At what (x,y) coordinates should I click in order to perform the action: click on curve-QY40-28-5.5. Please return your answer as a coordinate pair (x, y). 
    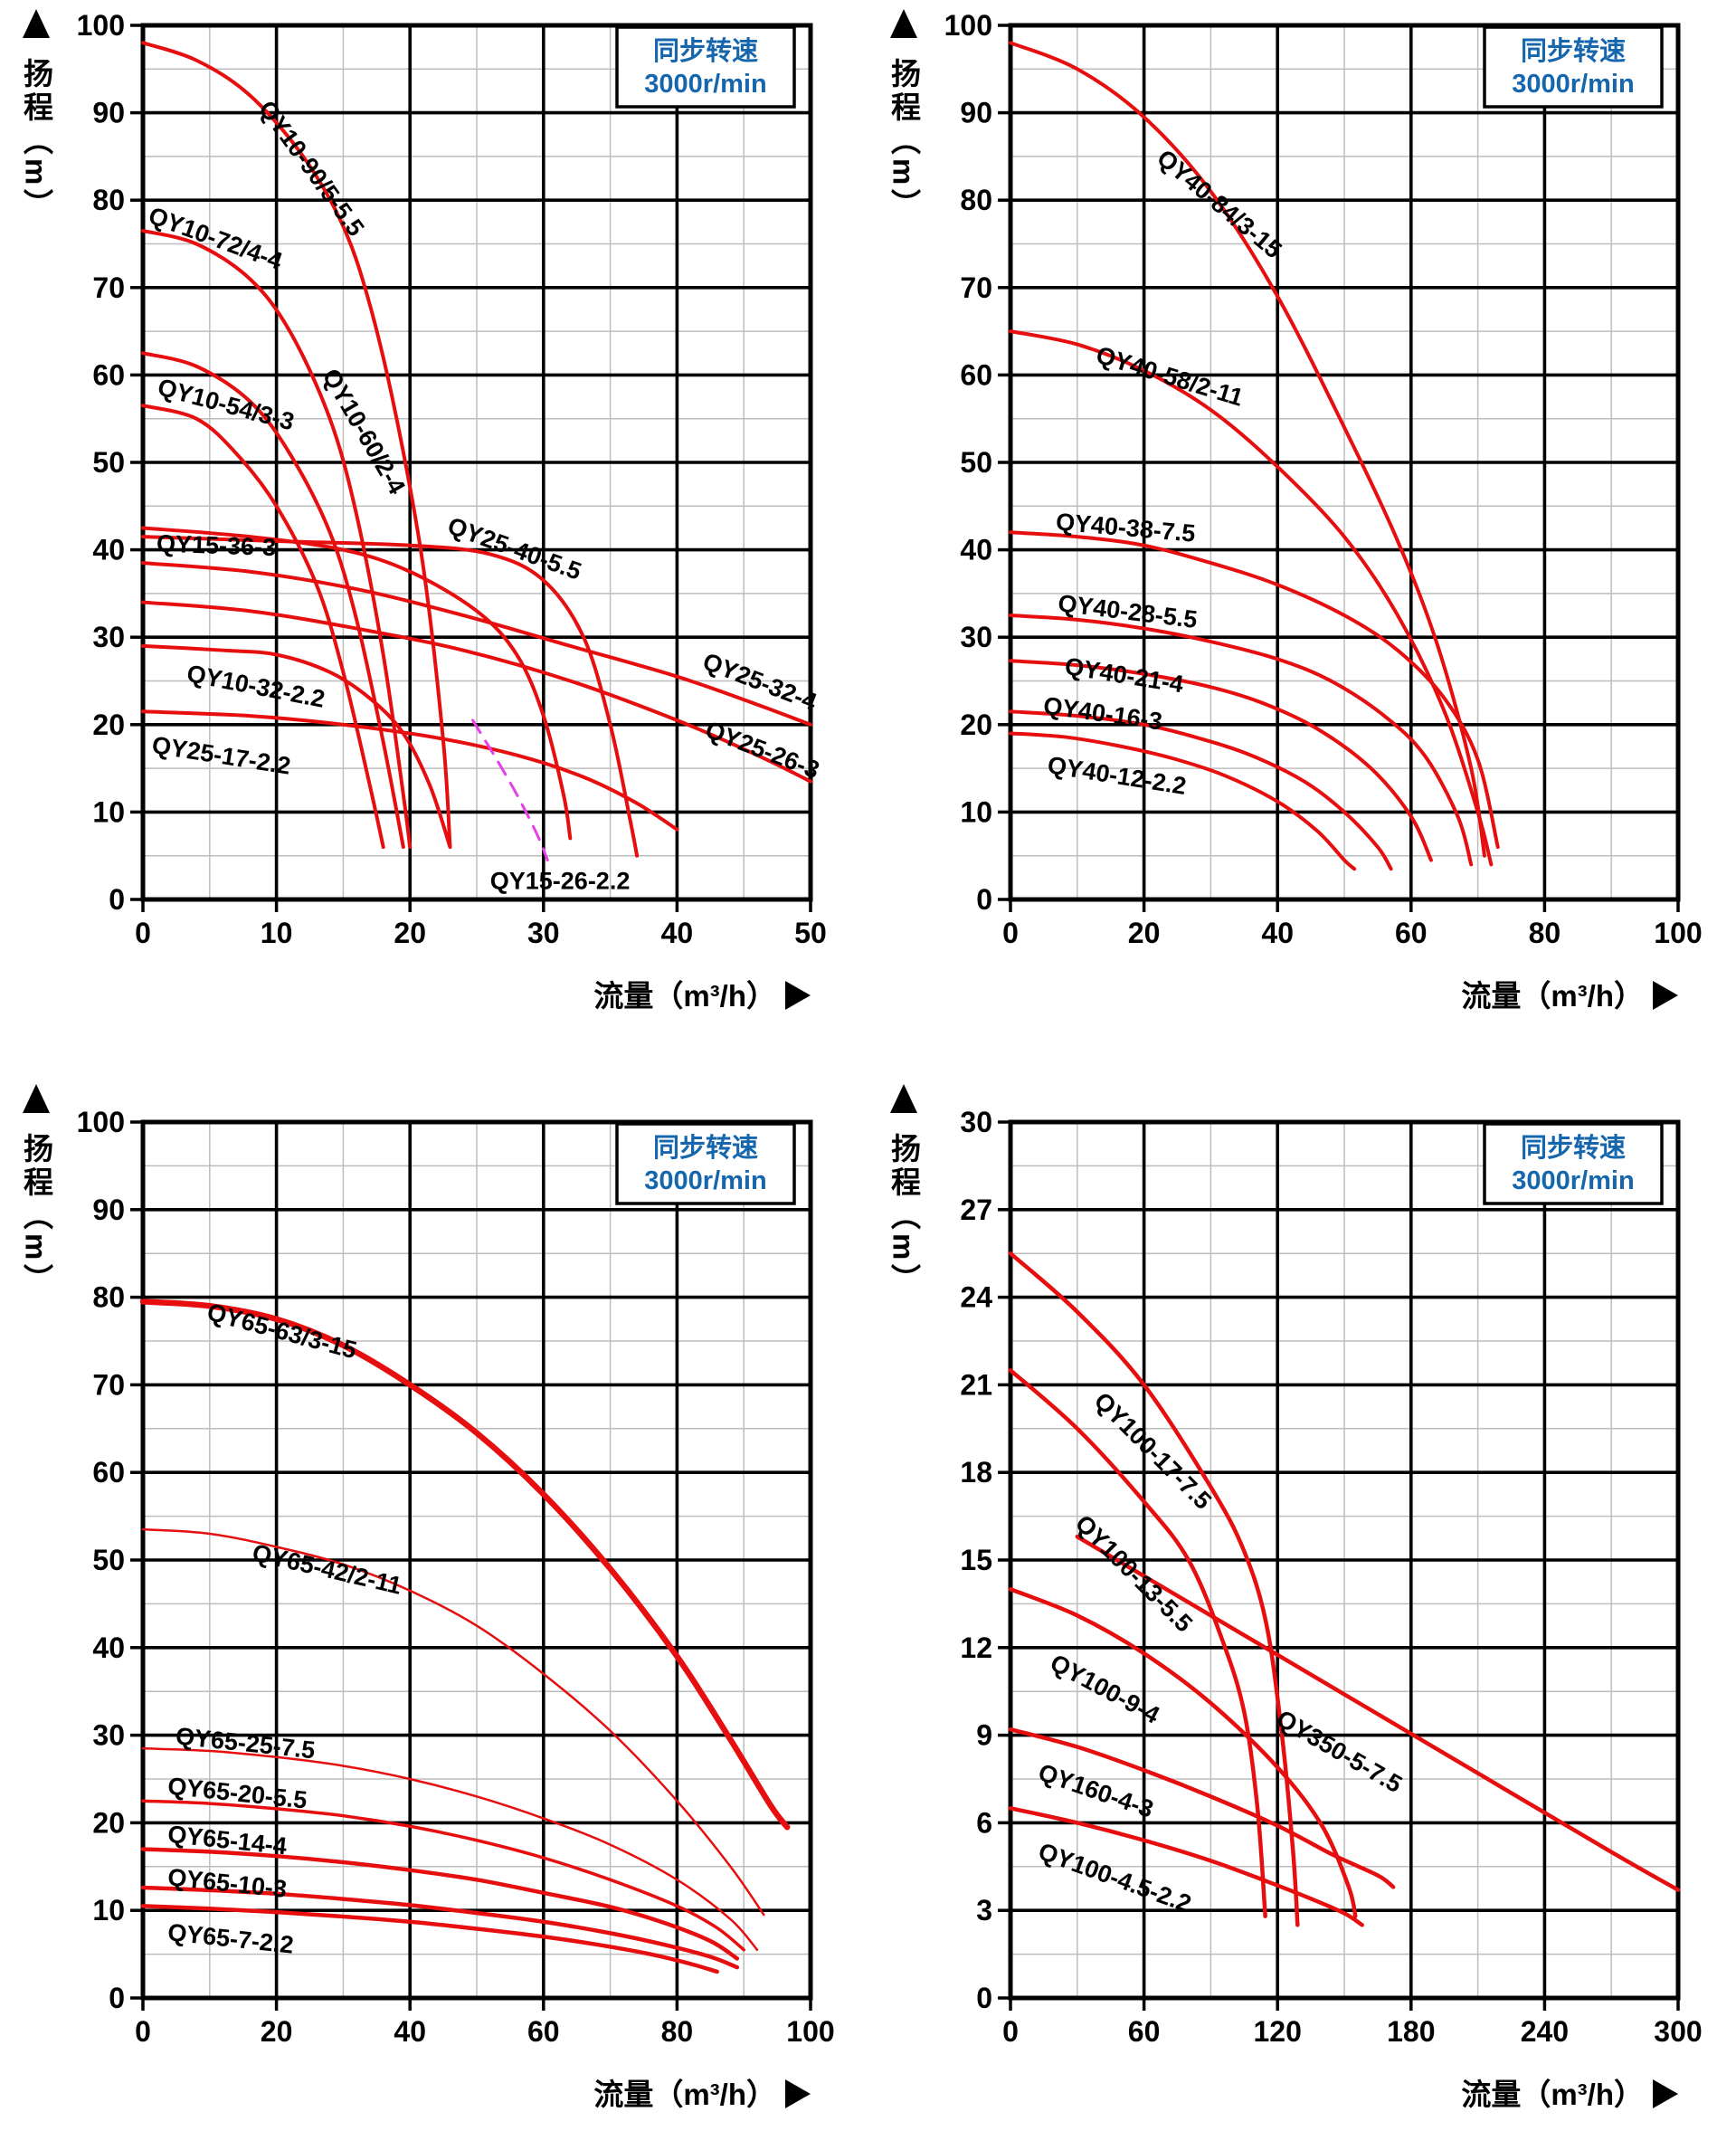
    Looking at the image, I should click on (1241, 740).